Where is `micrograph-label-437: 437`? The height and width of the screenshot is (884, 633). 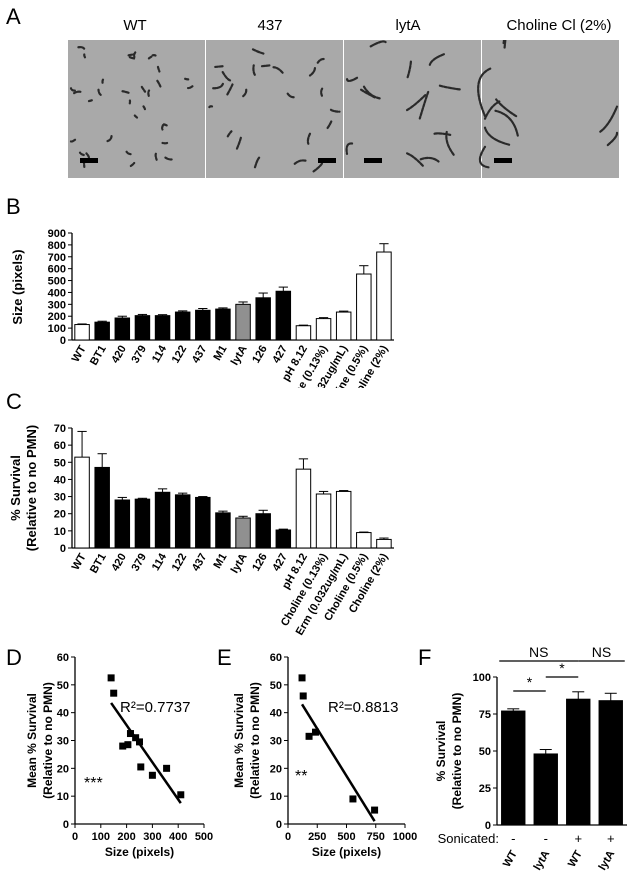
micrograph-label-437: 437 is located at coordinates (270, 25).